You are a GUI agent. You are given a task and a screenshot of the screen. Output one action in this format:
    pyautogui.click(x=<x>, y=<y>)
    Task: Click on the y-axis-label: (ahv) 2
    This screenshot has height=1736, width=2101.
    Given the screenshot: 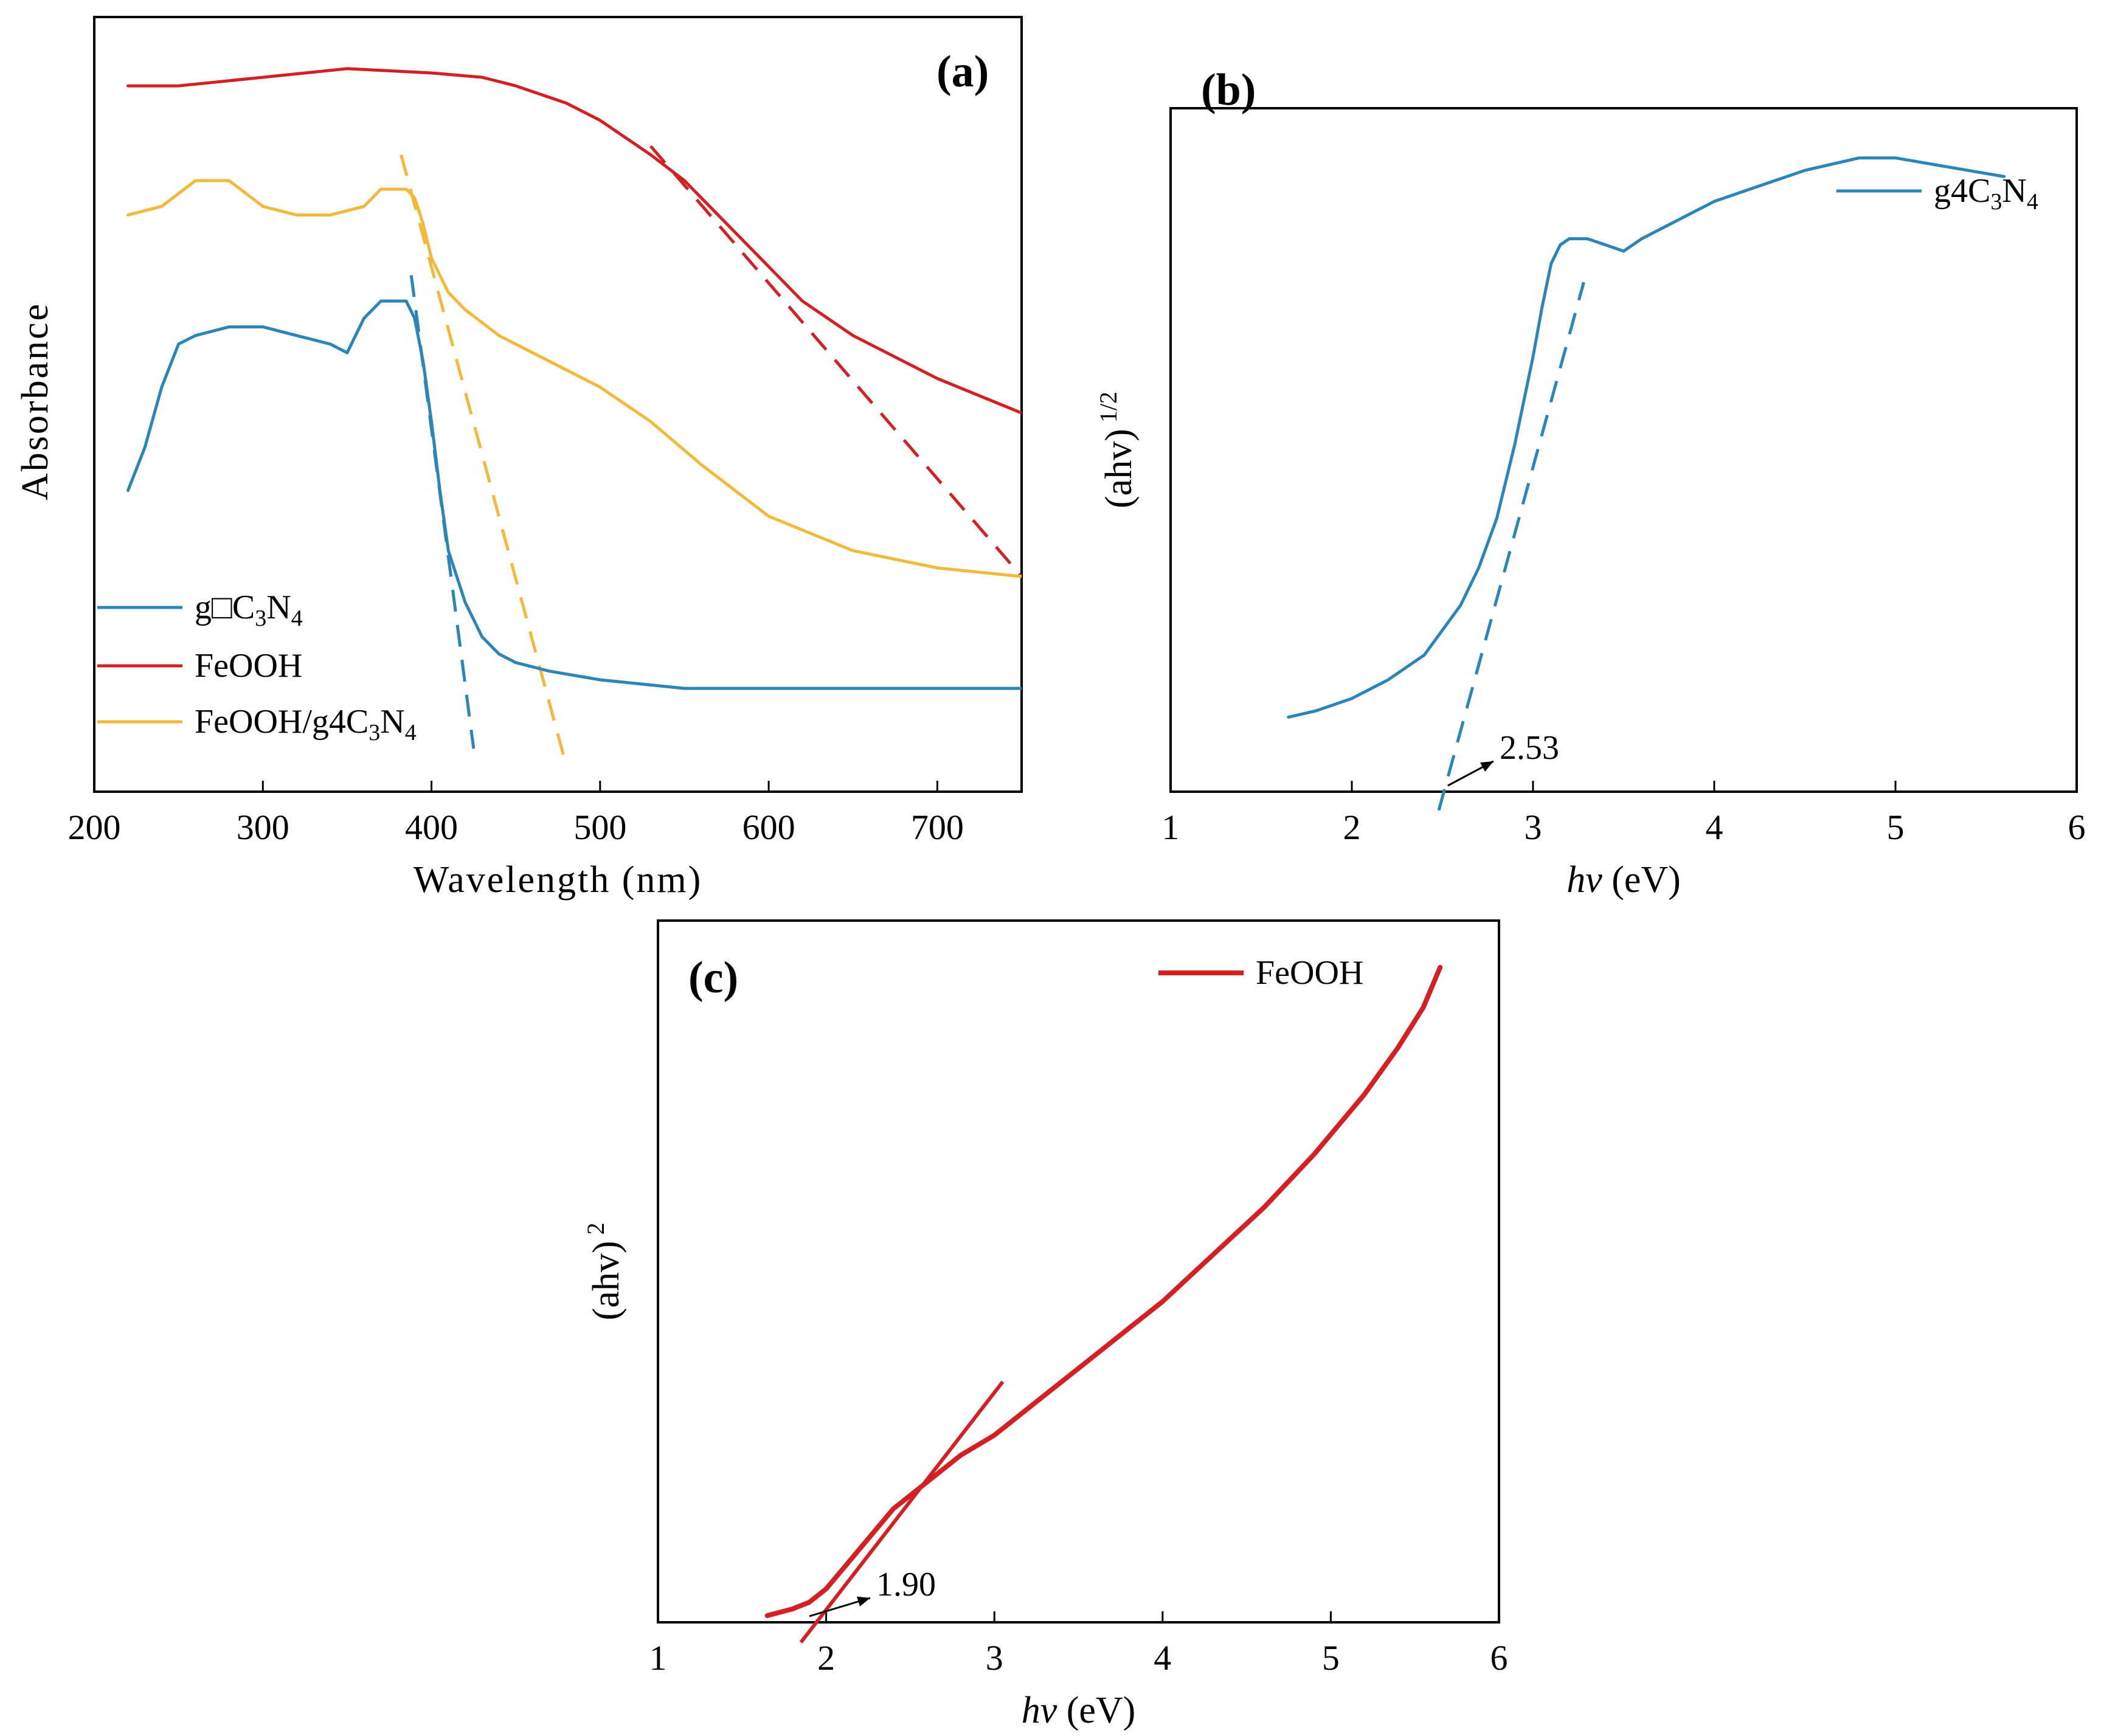 What is the action you would take?
    pyautogui.click(x=604, y=1272)
    